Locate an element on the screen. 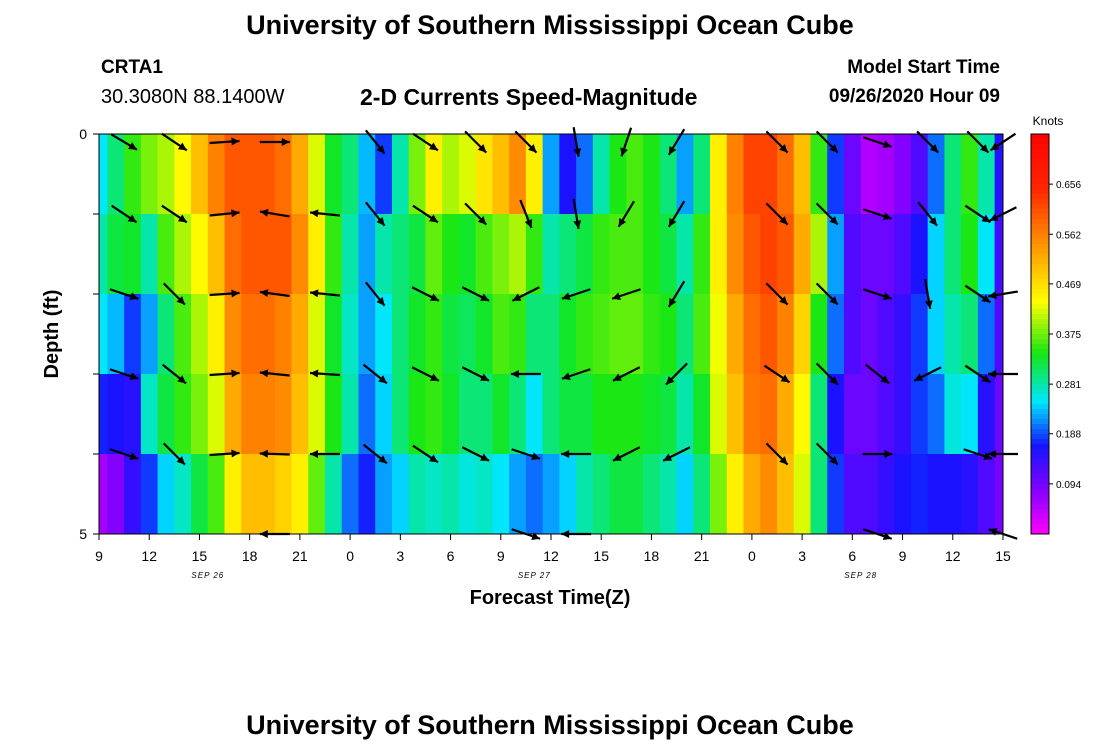  x-tick-label: 9 is located at coordinates (99, 556).